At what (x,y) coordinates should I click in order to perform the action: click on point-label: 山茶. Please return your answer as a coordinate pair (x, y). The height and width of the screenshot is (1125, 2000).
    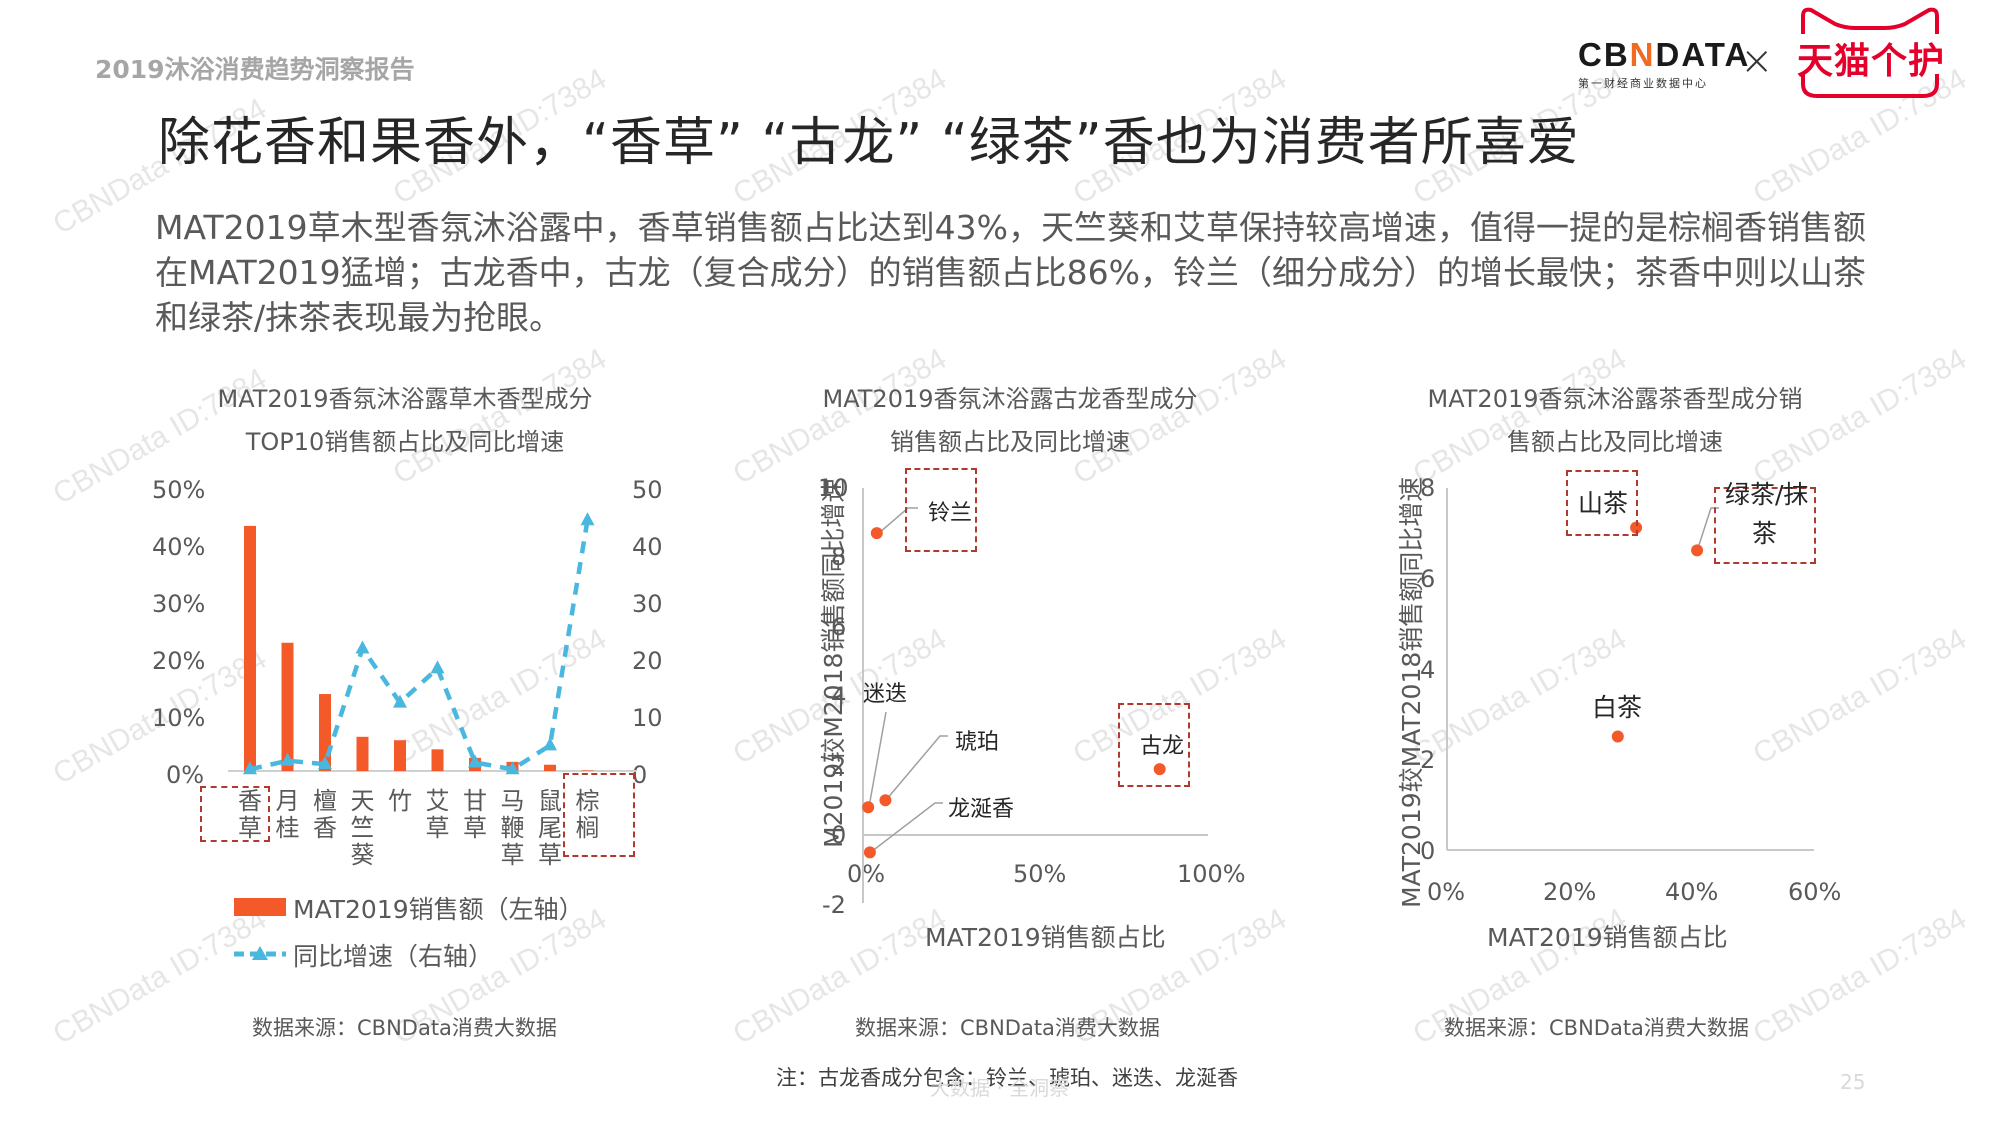
    Looking at the image, I should click on (1603, 503).